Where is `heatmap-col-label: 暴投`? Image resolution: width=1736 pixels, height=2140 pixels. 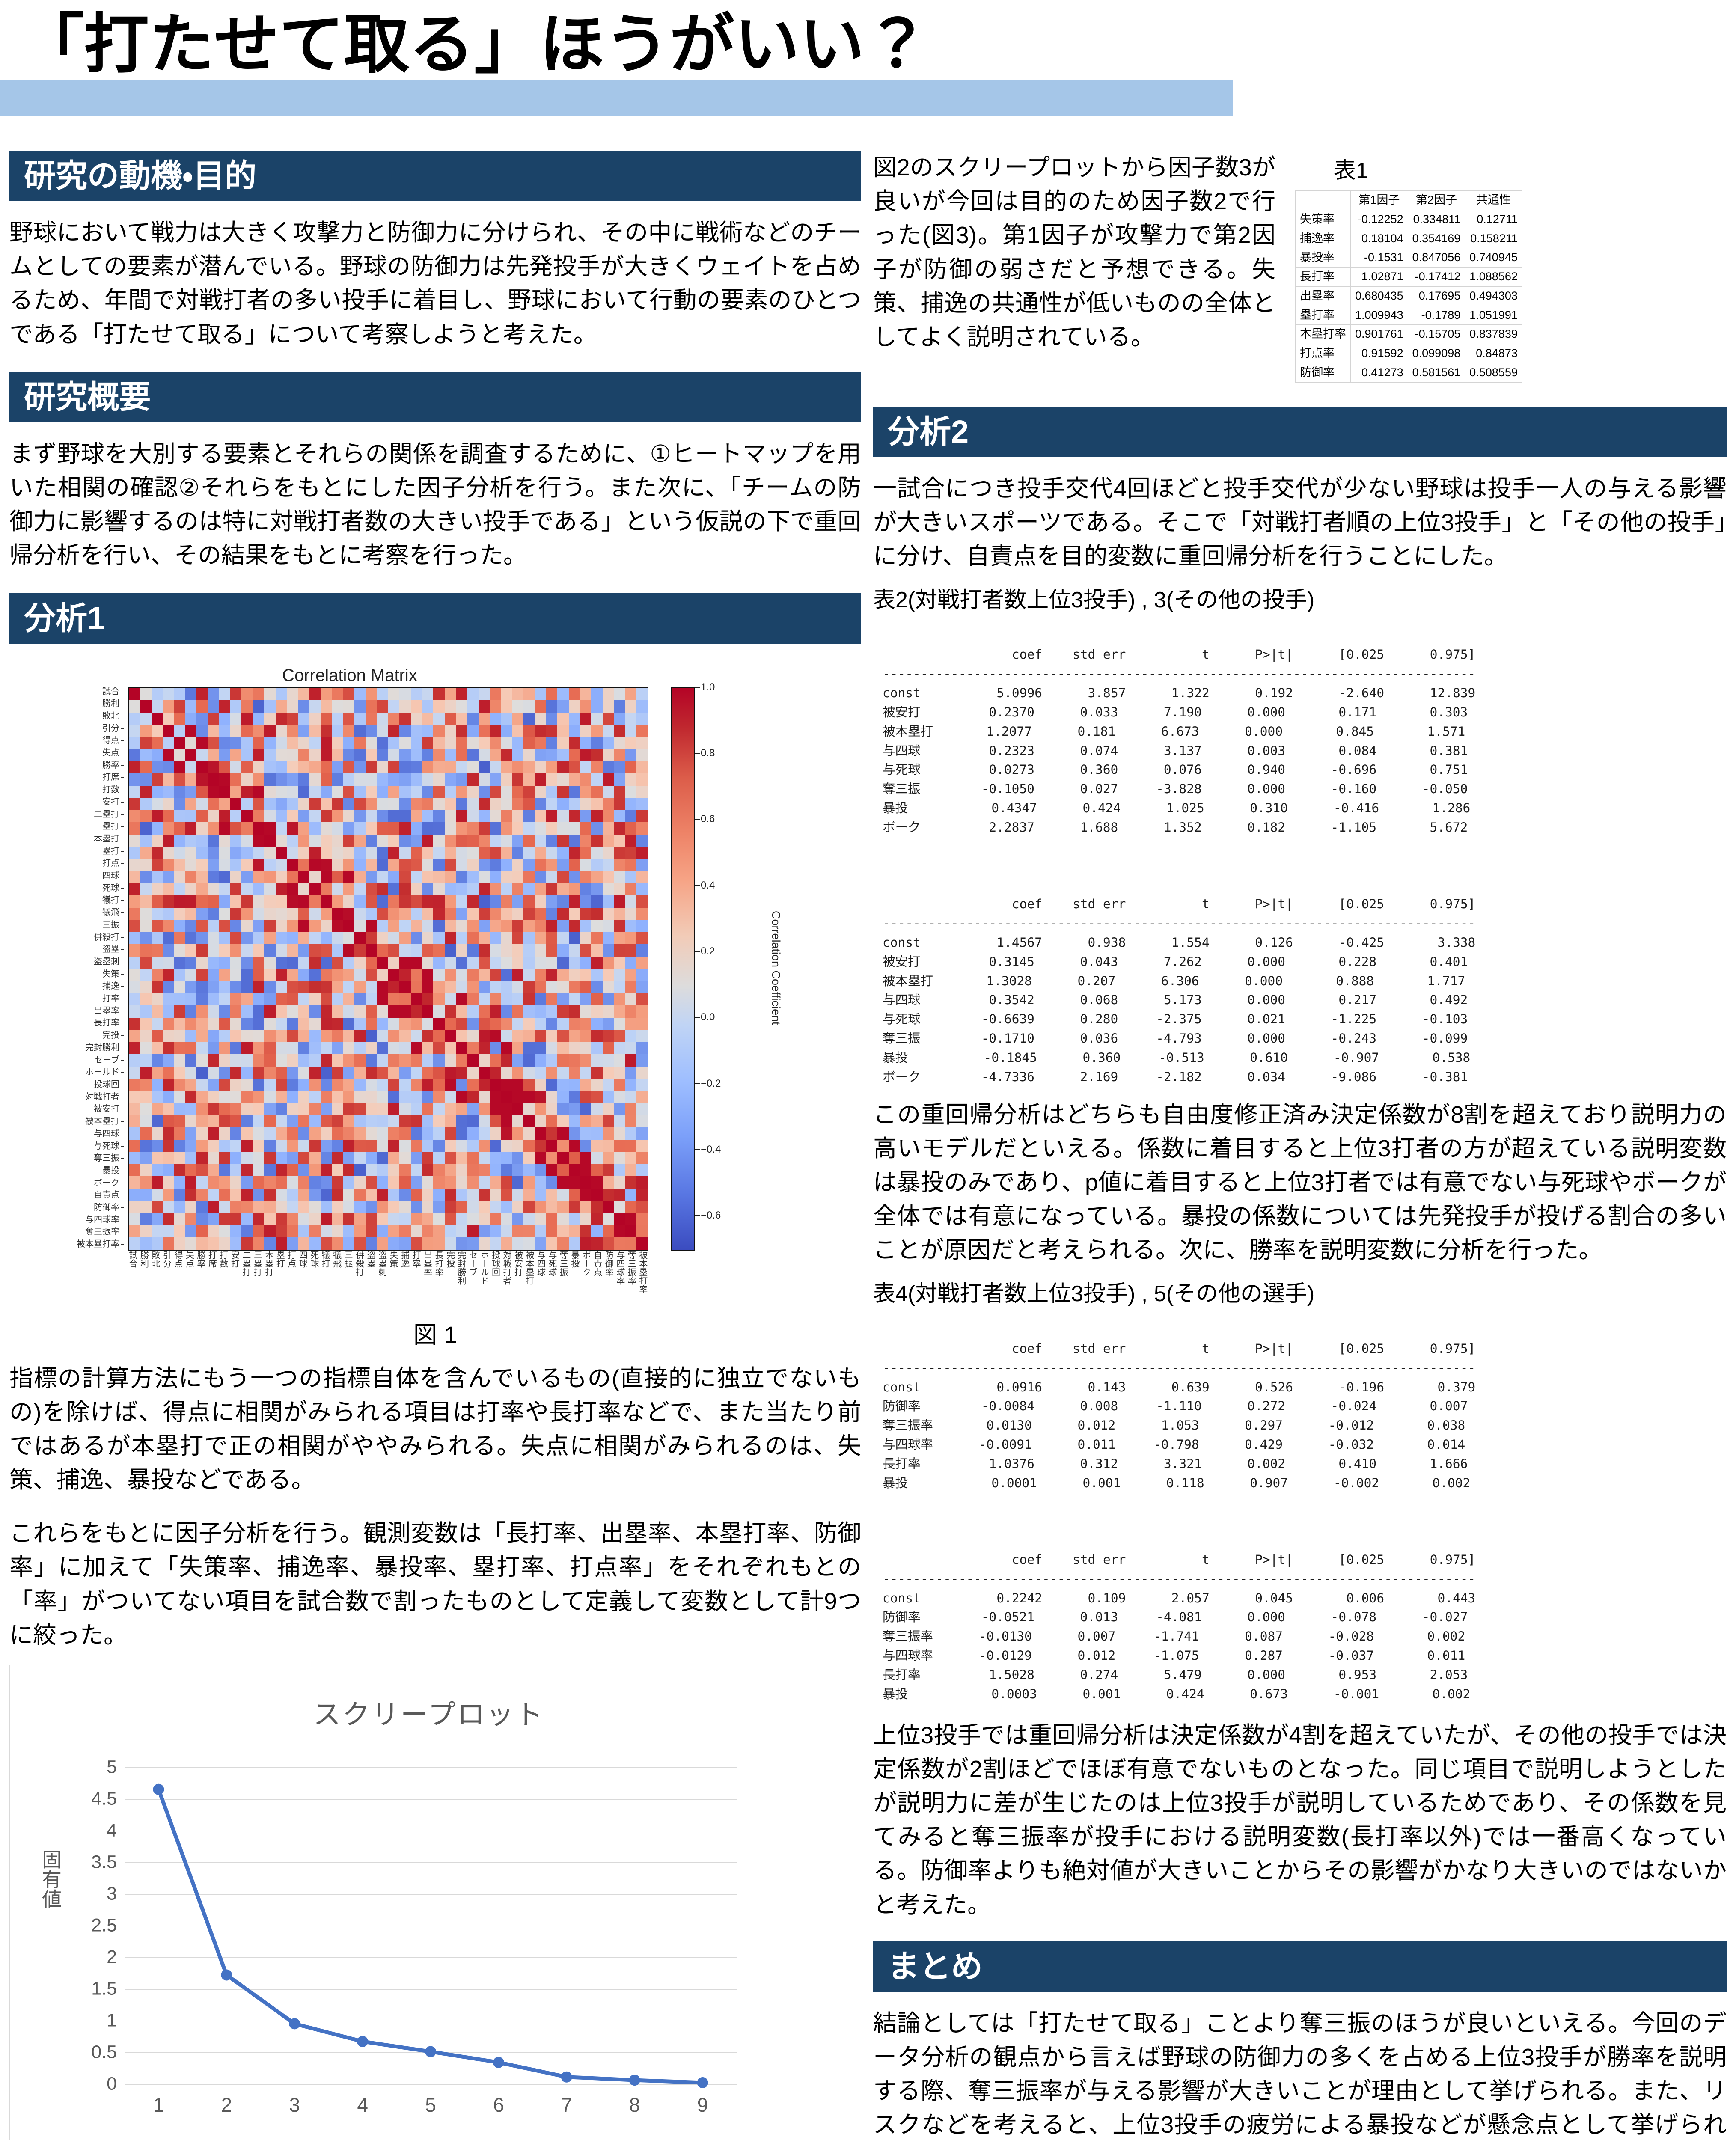 heatmap-col-label: 暴投 is located at coordinates (574, 1259).